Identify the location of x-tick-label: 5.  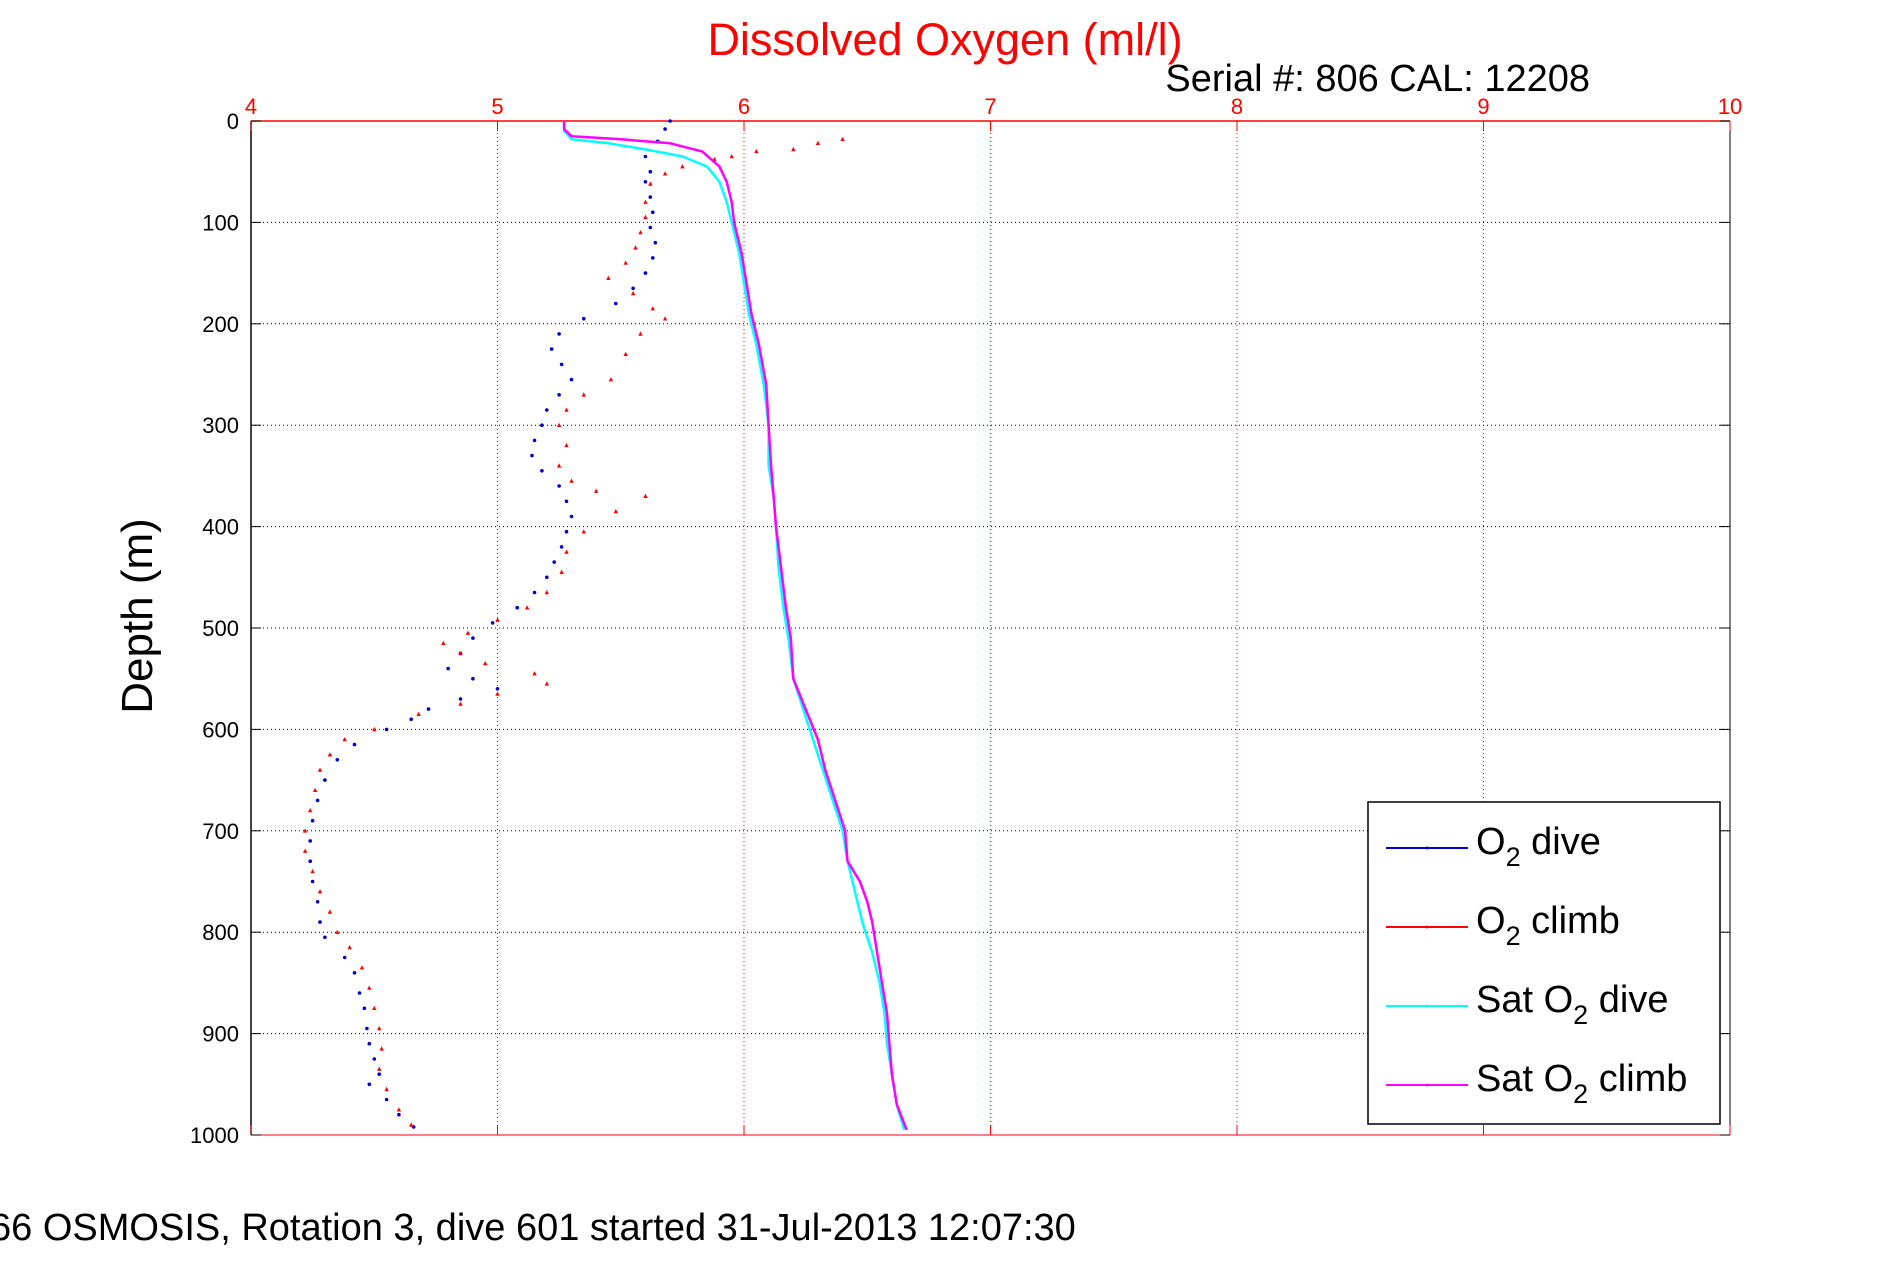
(497, 106).